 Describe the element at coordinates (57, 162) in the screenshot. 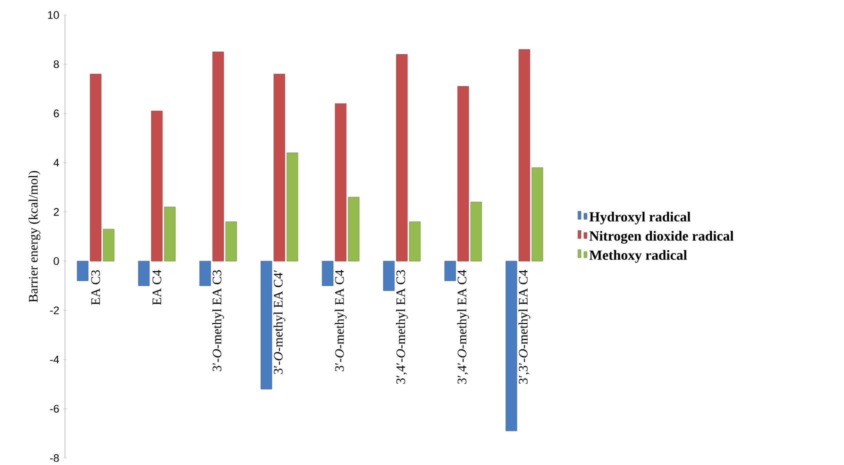

I see `y-tick-label: 4` at that location.